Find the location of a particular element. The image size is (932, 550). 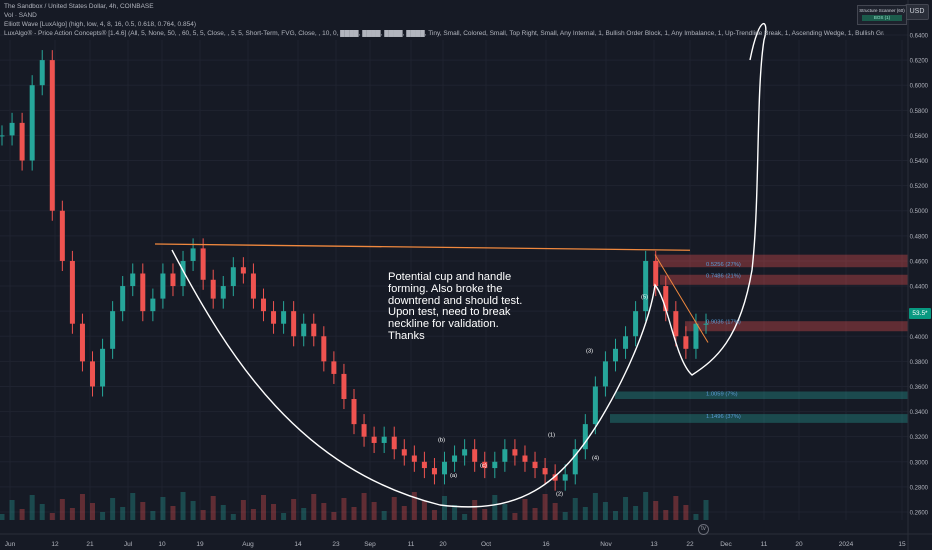

y-axis-tick-label: 0.3600 is located at coordinates (919, 388).